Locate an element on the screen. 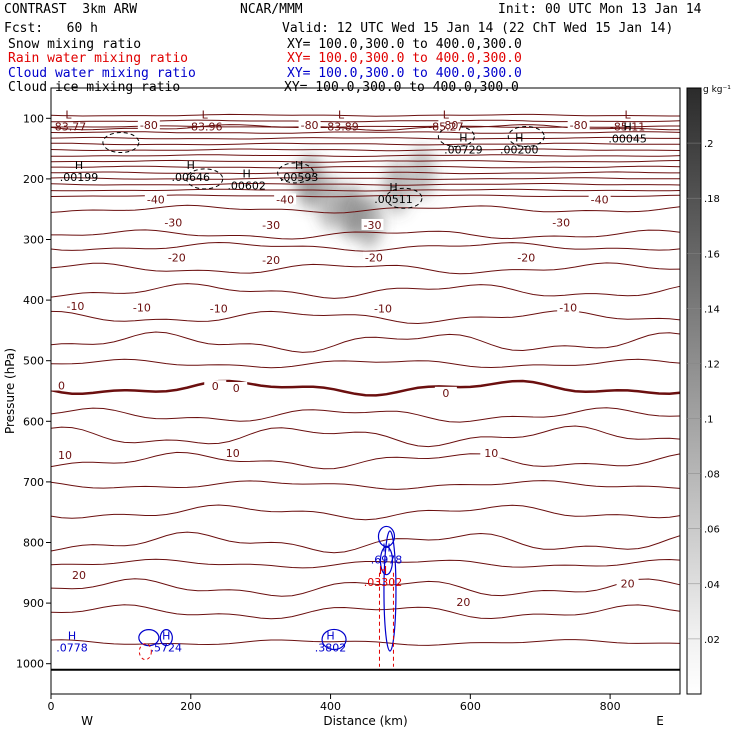  extremum-value-14: .03302 is located at coordinates (383, 582).